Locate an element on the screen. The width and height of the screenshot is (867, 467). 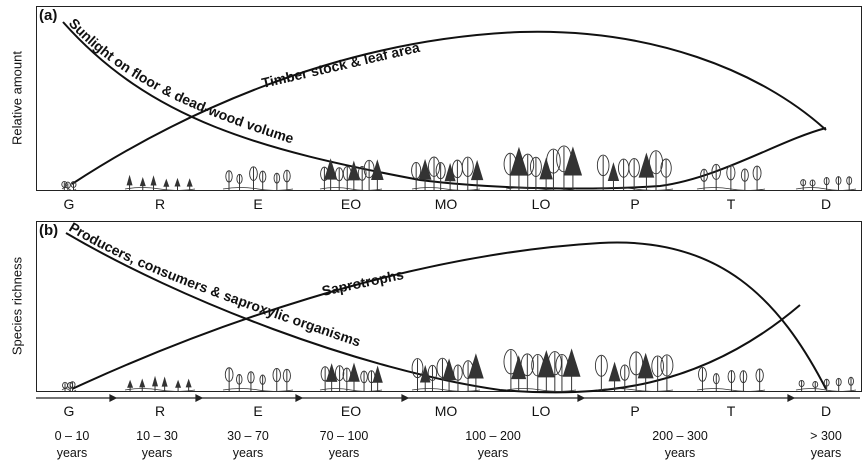
age-range-5-unit: years is located at coordinates (680, 453).